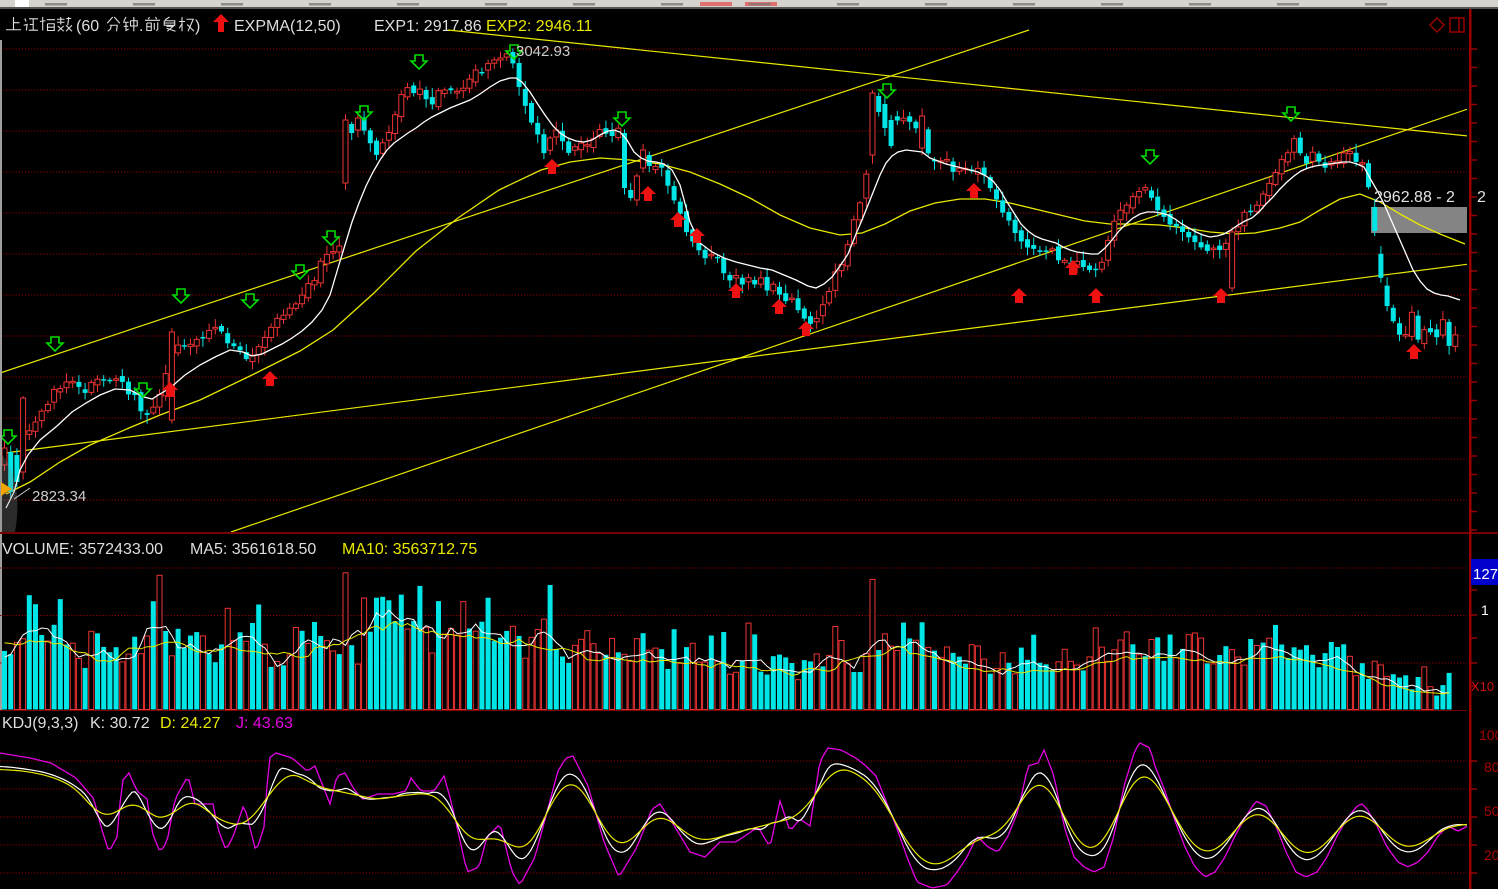  I want to click on svg-text: 3042.93, so click(543, 51).